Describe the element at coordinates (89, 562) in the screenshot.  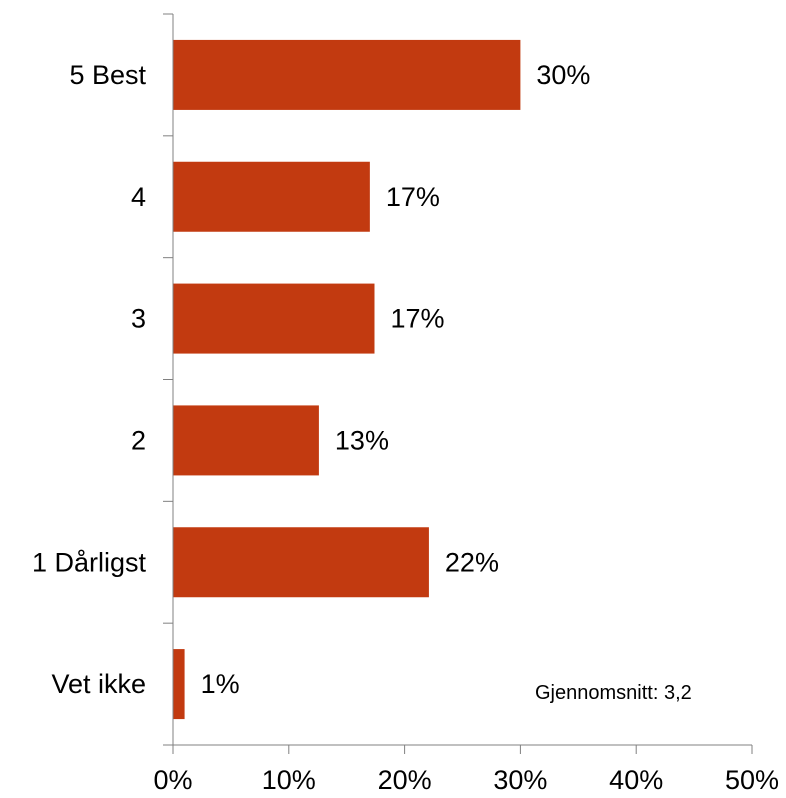
I see `category-label: 1 Dårligst` at that location.